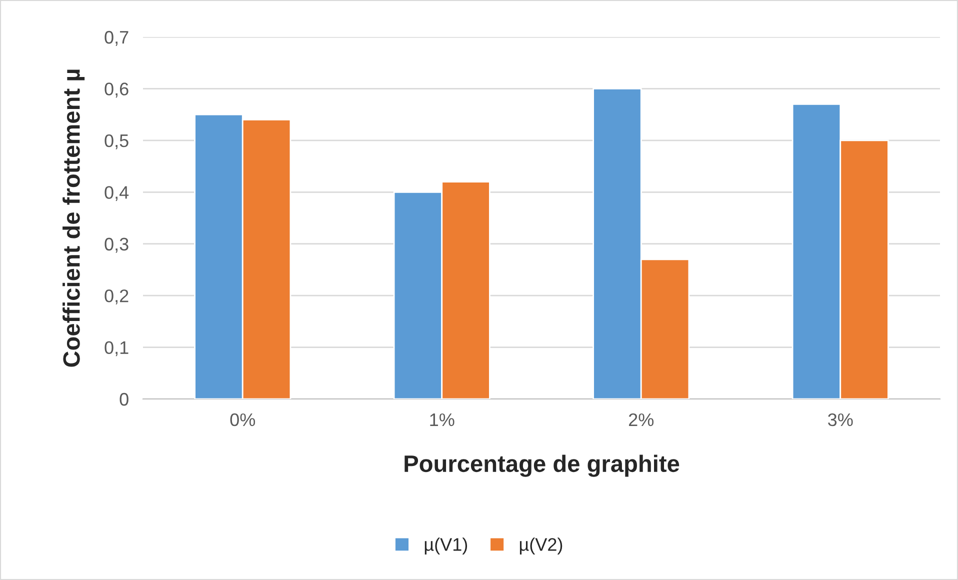 The height and width of the screenshot is (580, 958). I want to click on x-axis-title: Pourcentage de graphite, so click(542, 465).